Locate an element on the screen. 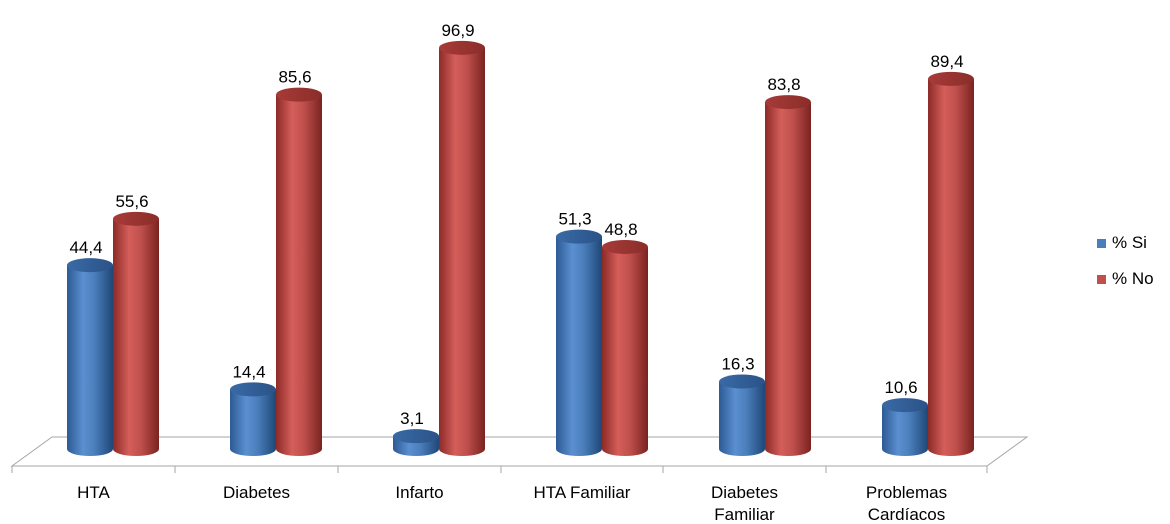  axis-ticks is located at coordinates (499, 469).